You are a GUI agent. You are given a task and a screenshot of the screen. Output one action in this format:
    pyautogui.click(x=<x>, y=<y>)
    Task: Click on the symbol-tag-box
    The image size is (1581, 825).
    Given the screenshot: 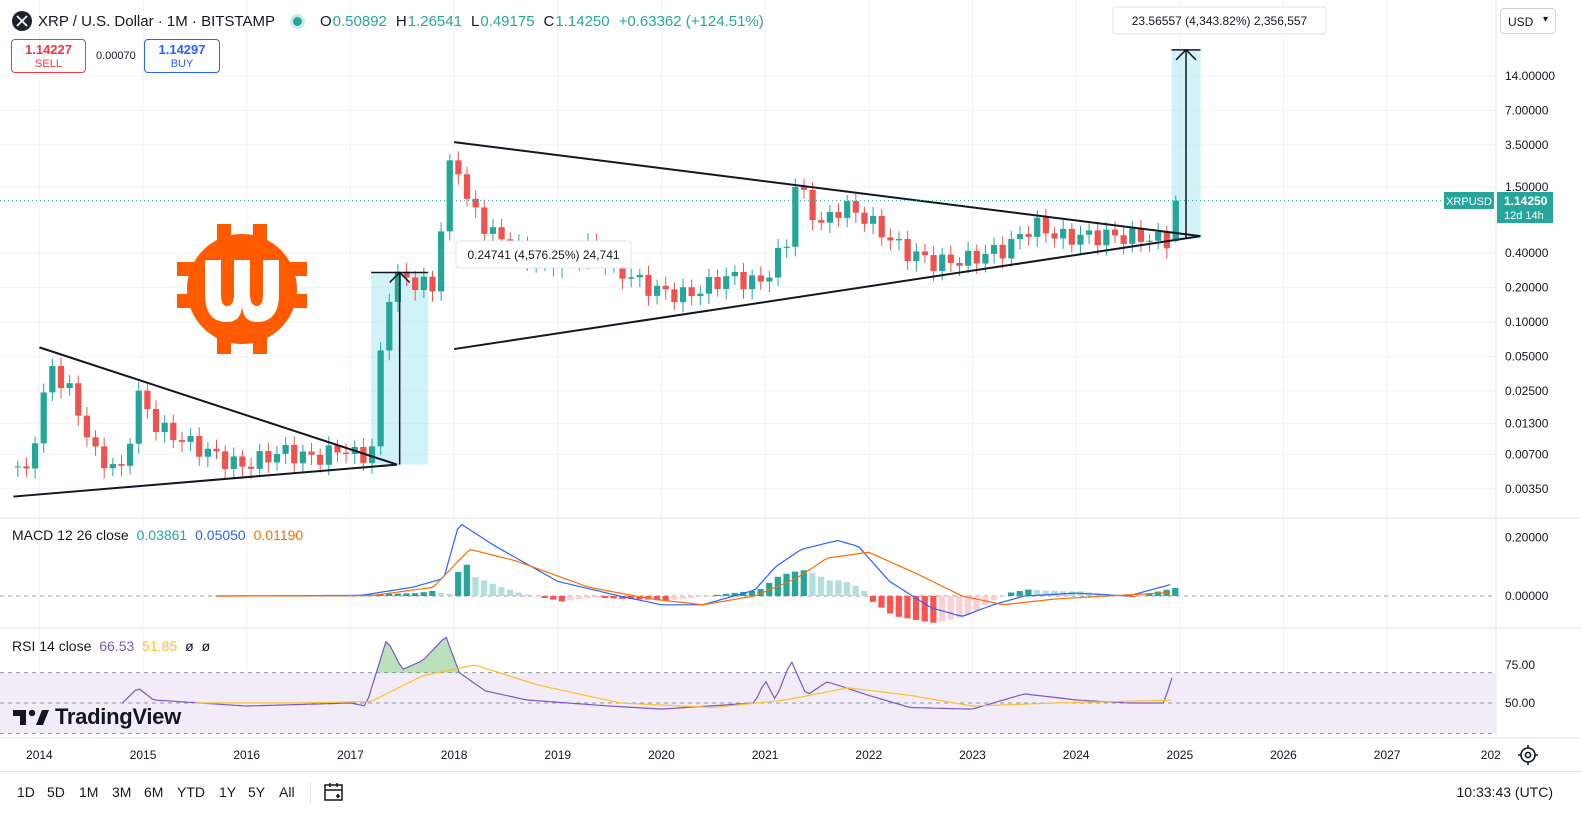 What is the action you would take?
    pyautogui.click(x=1469, y=200)
    